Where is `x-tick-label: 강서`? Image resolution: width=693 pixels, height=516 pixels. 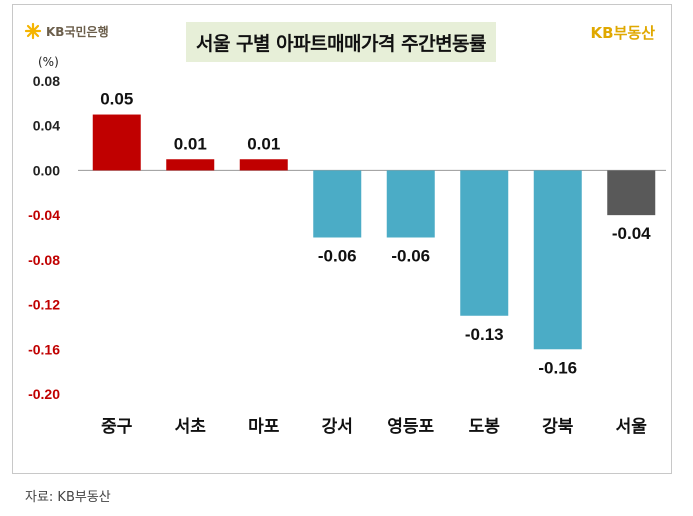
x-tick-label: 강서 is located at coordinates (337, 427).